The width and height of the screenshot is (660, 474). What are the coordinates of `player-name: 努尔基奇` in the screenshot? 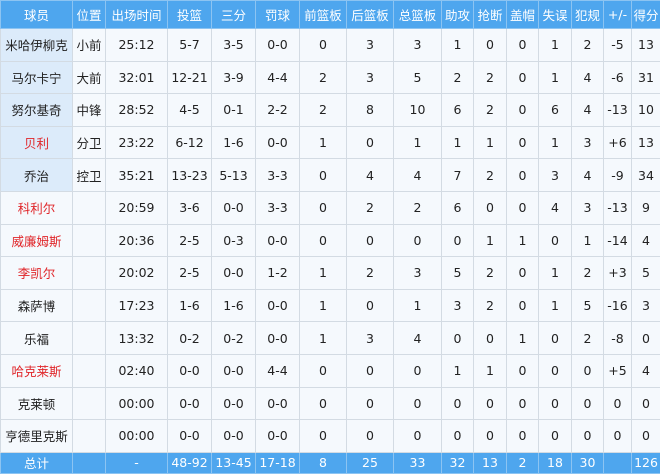 It's located at (37, 110).